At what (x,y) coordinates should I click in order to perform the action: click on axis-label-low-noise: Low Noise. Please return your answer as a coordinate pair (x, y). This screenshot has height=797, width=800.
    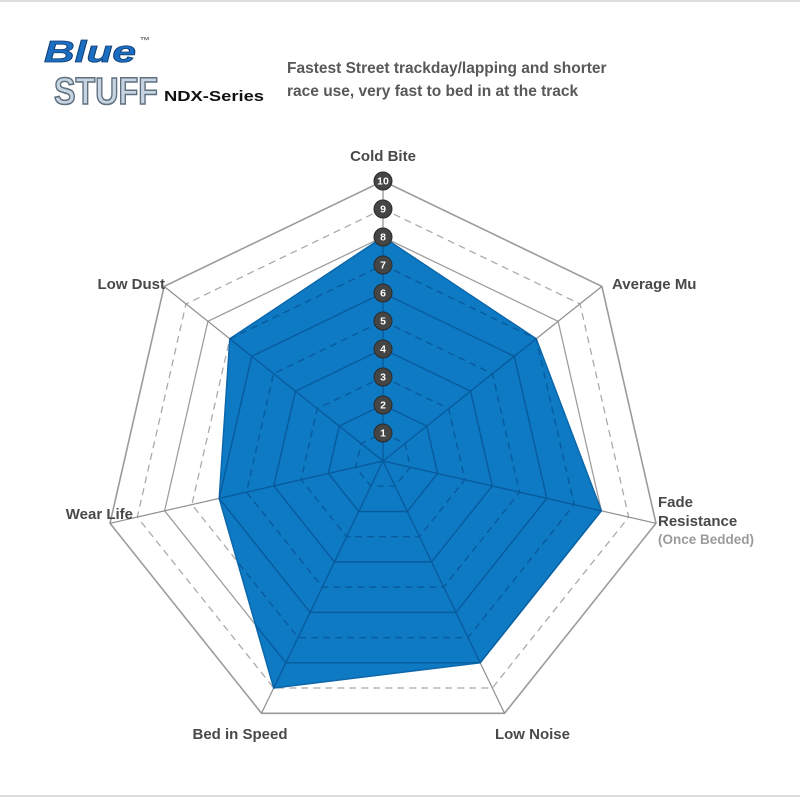
    Looking at the image, I should click on (532, 734).